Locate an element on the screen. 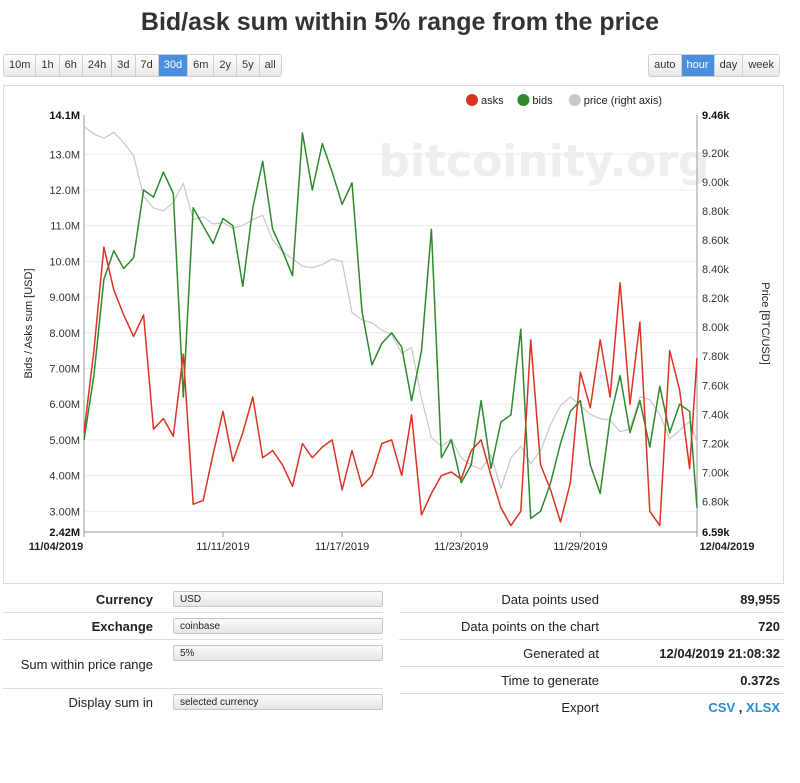  right-tick-label: 8.40k is located at coordinates (715, 270).